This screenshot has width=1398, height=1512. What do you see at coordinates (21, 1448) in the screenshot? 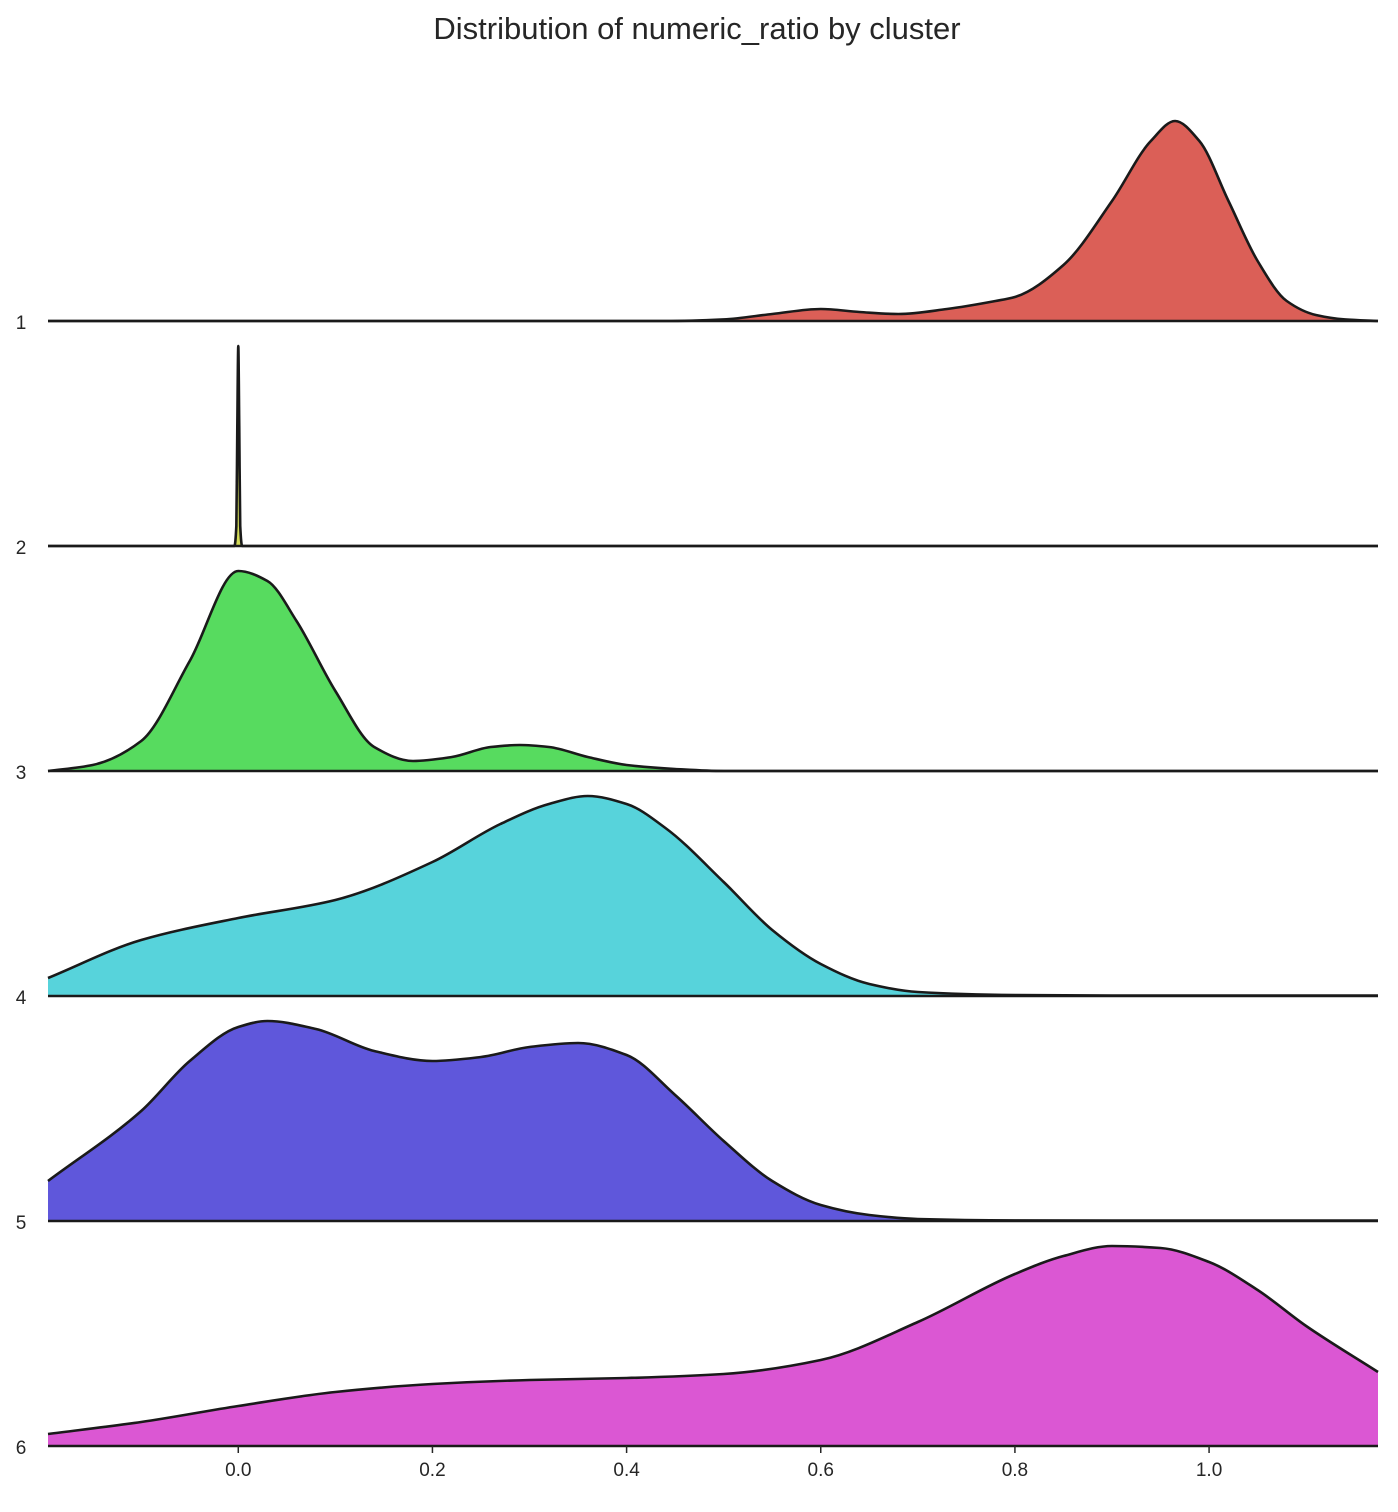
I see `cluster-label-6: 6` at bounding box center [21, 1448].